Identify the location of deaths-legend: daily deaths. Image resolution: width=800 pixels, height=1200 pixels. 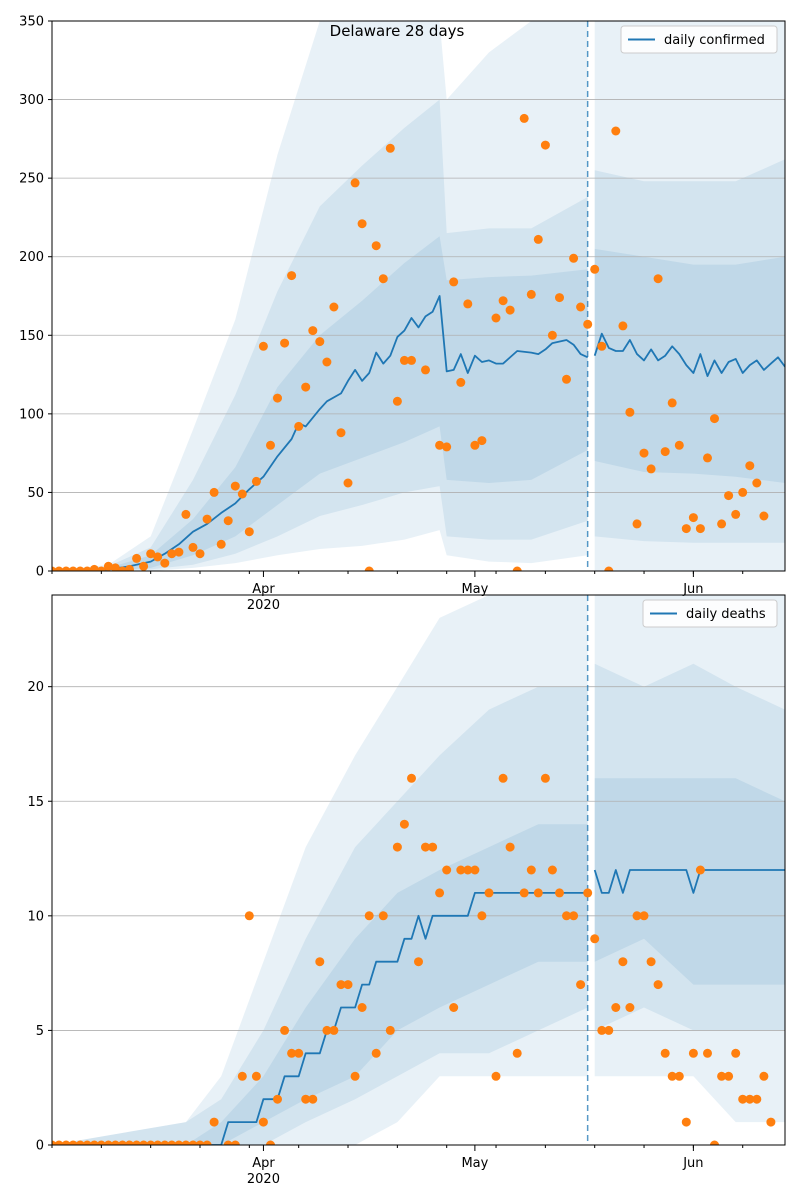
(710, 613).